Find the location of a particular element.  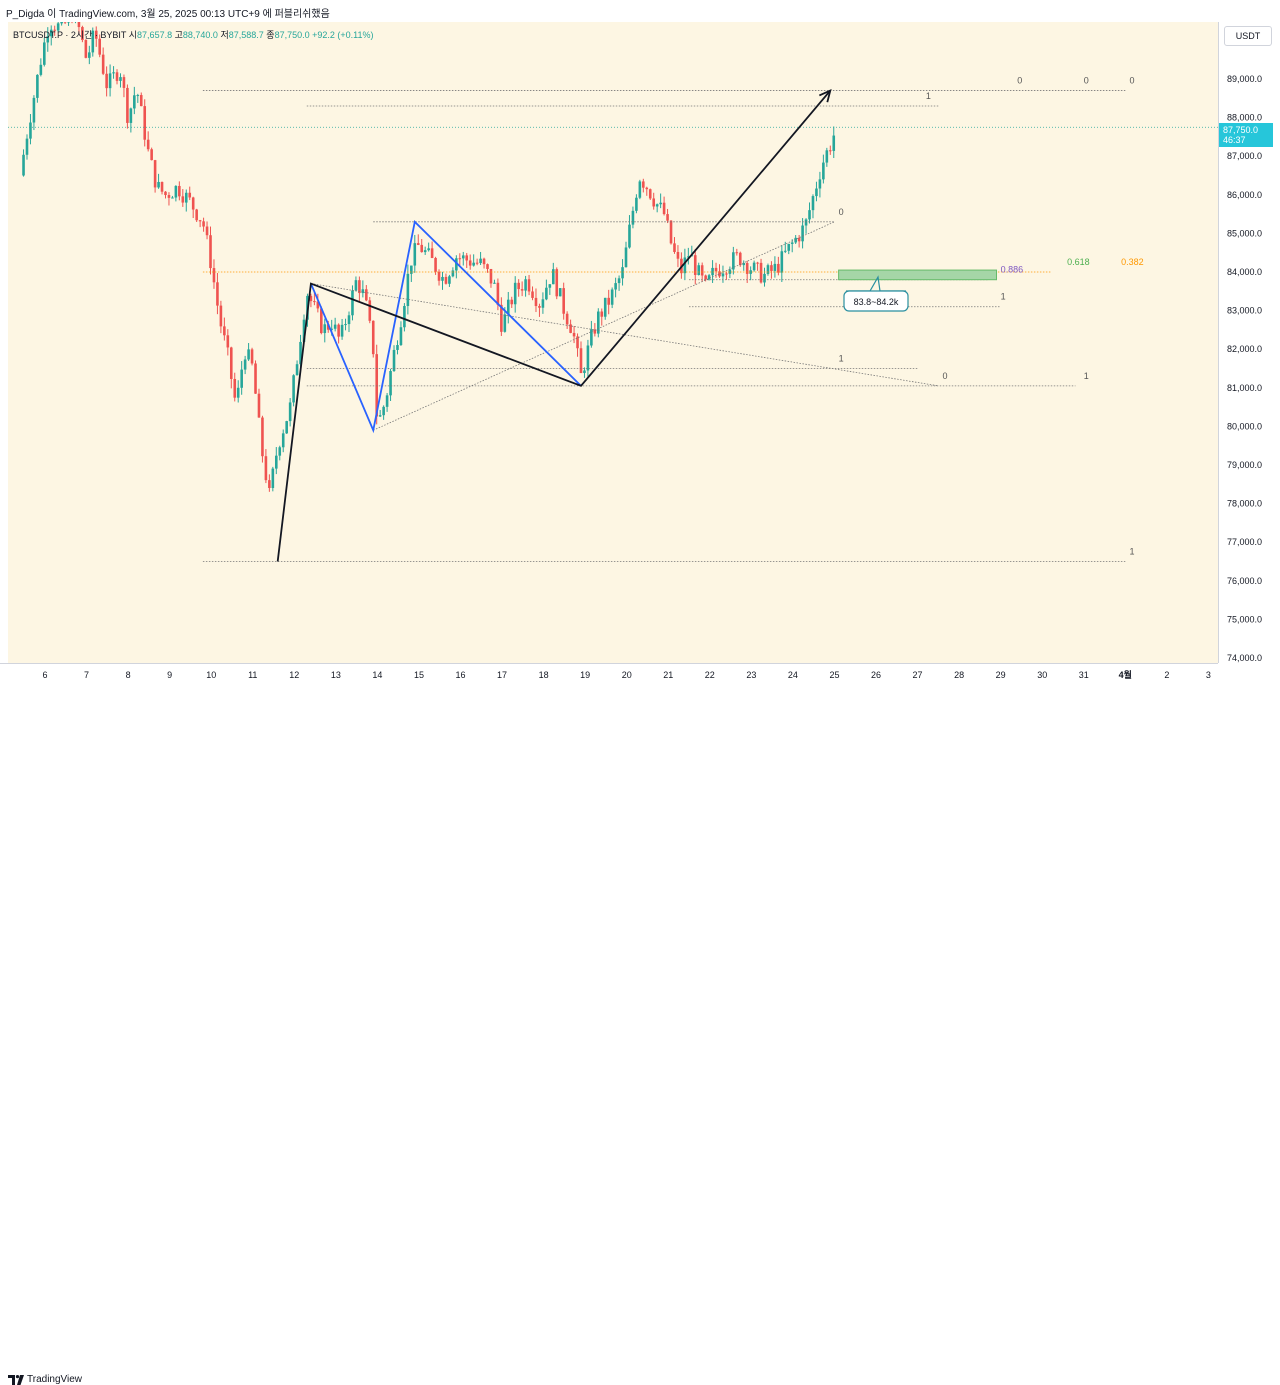

tradingview-logo: TradingView is located at coordinates (45, 1379).